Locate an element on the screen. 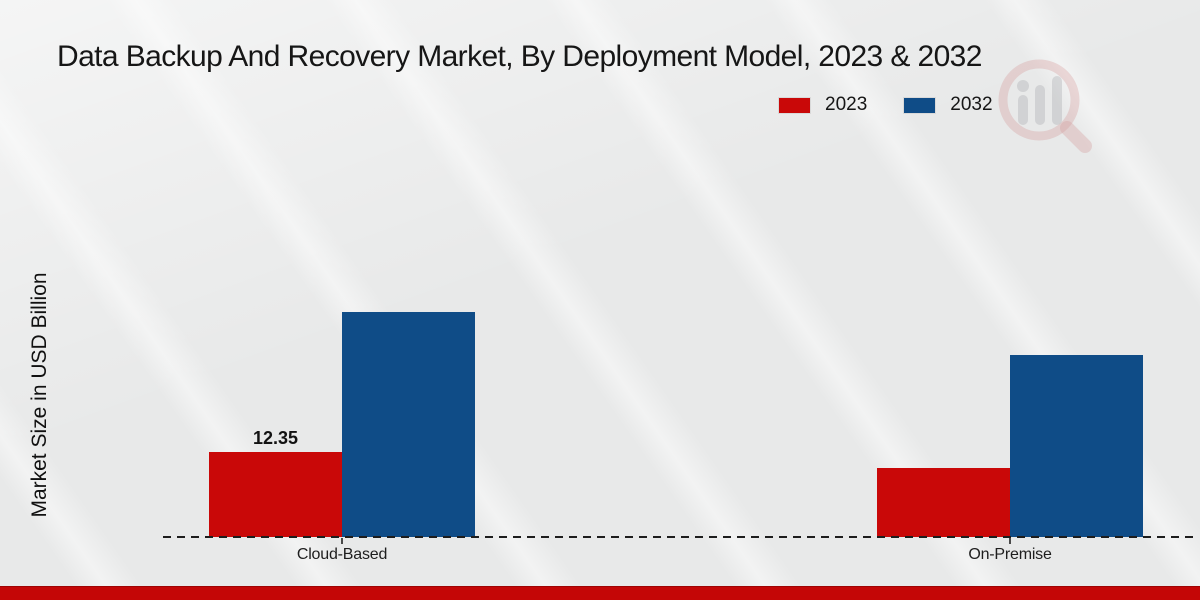 The image size is (1200, 600). category-label-cloud-based: Cloud-Based is located at coordinates (342, 554).